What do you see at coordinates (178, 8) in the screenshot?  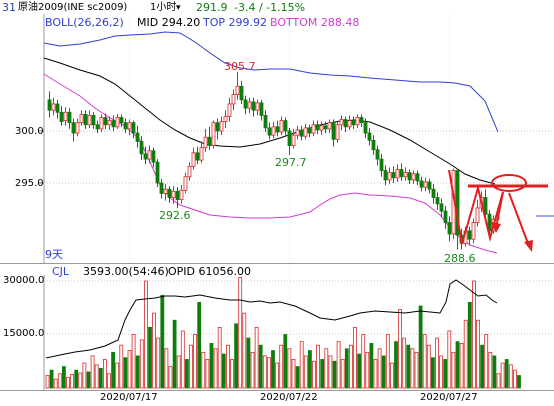 I see `chevron-down-icon: ▾` at bounding box center [178, 8].